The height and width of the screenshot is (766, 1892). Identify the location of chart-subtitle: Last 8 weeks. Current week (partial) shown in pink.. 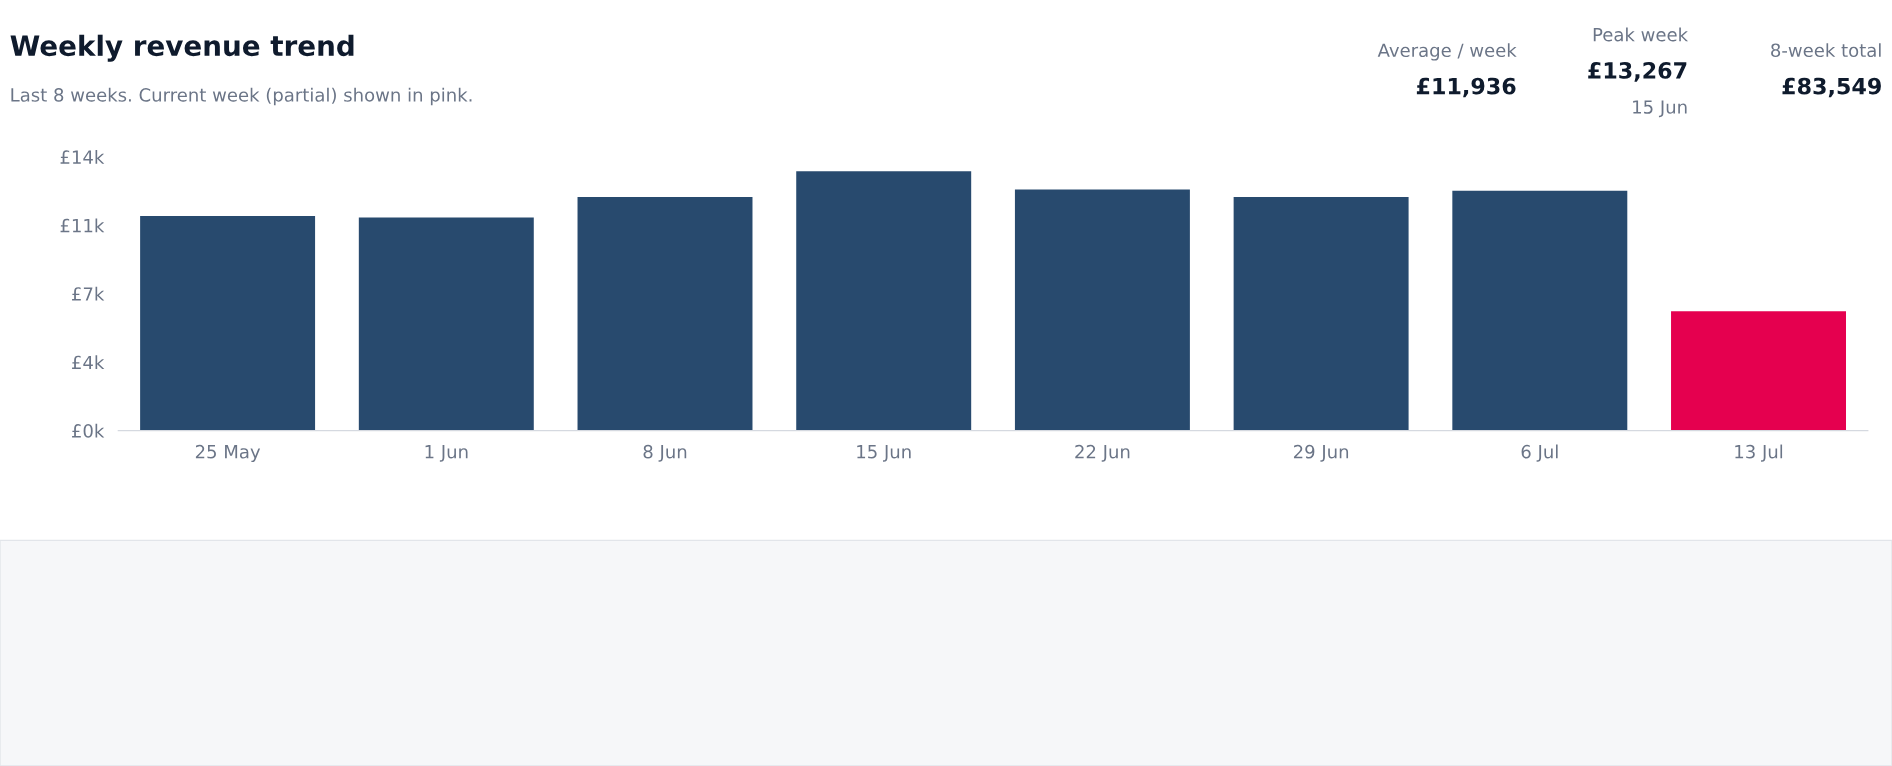
(241, 96).